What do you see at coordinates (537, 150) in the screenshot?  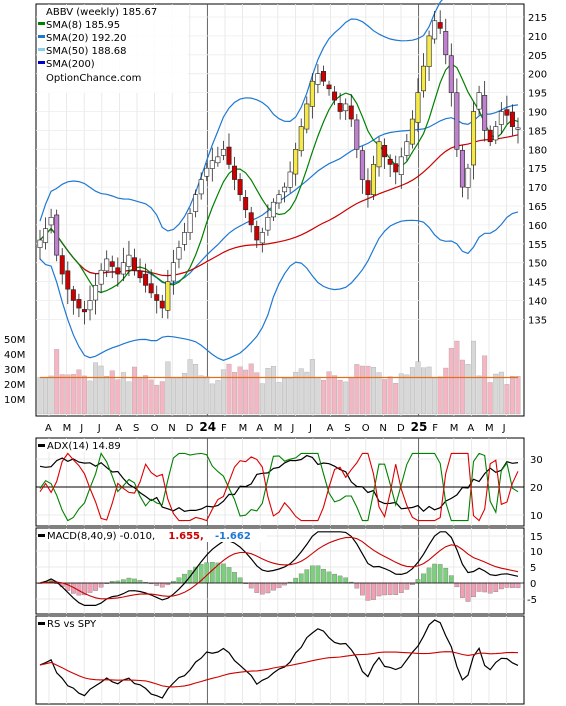 I see `price-tick-label: 180` at bounding box center [537, 150].